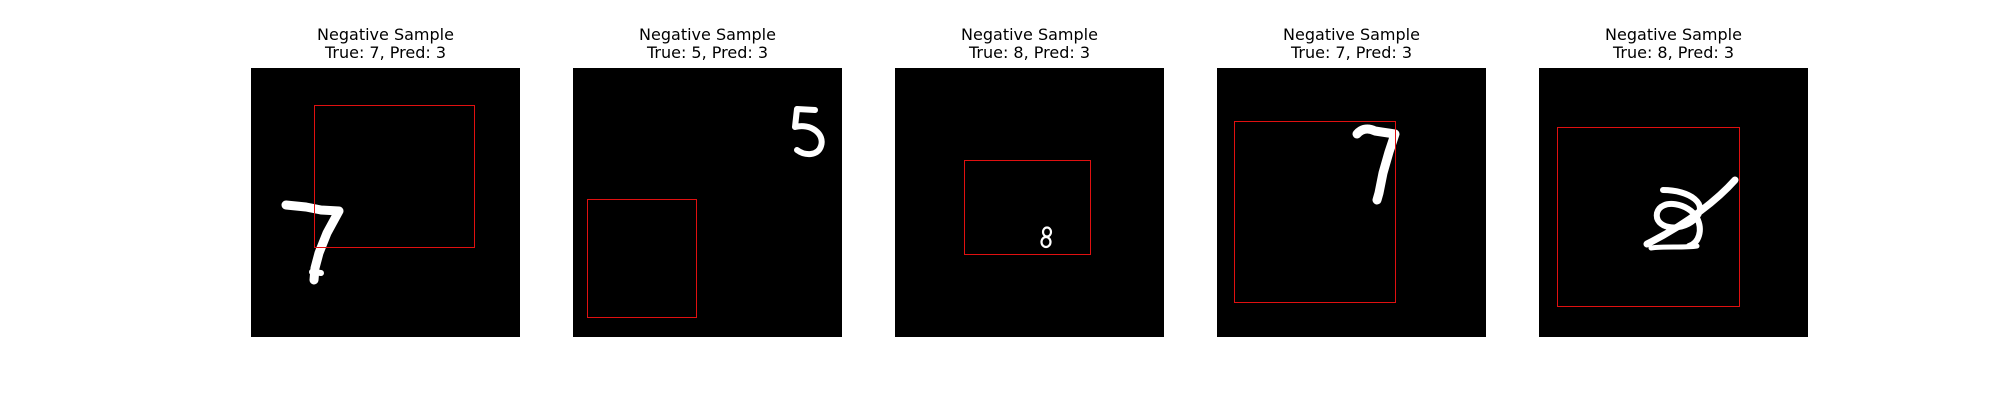 This screenshot has width=2000, height=400. What do you see at coordinates (808, 132) in the screenshot?
I see `digit-five-icon` at bounding box center [808, 132].